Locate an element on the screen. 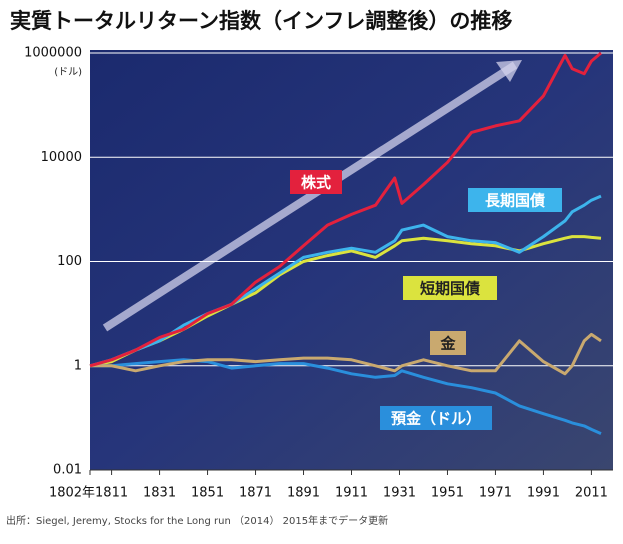 This screenshot has width=623, height=544. x-tick-label: 1871 is located at coordinates (255, 493).